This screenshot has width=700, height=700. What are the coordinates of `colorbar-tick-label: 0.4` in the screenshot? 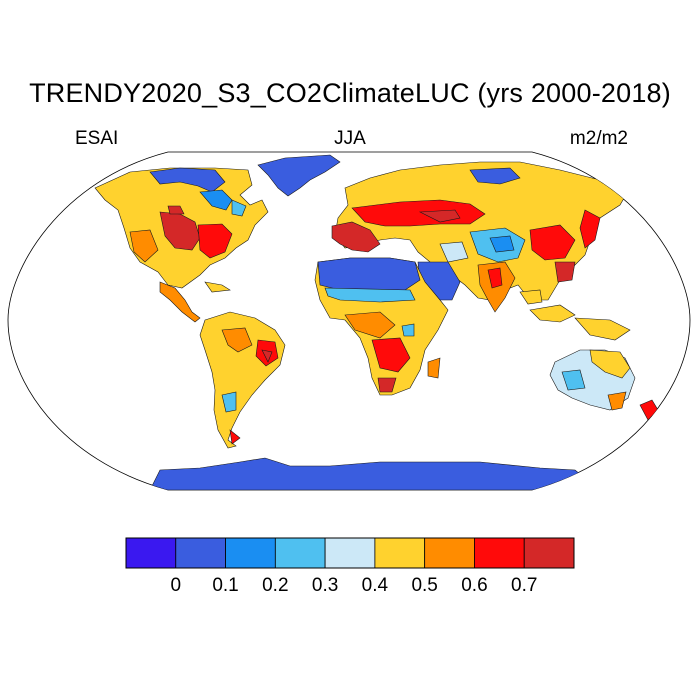 It's located at (375, 585).